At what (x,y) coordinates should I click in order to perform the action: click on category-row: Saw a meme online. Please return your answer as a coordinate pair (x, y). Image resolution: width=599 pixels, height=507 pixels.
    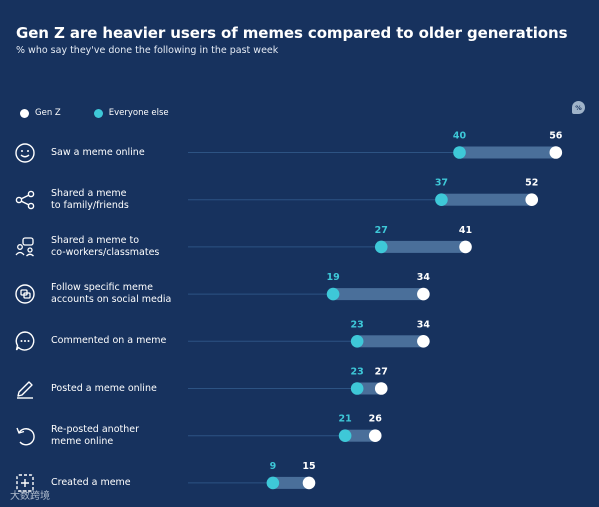
    Looking at the image, I should click on (299, 153).